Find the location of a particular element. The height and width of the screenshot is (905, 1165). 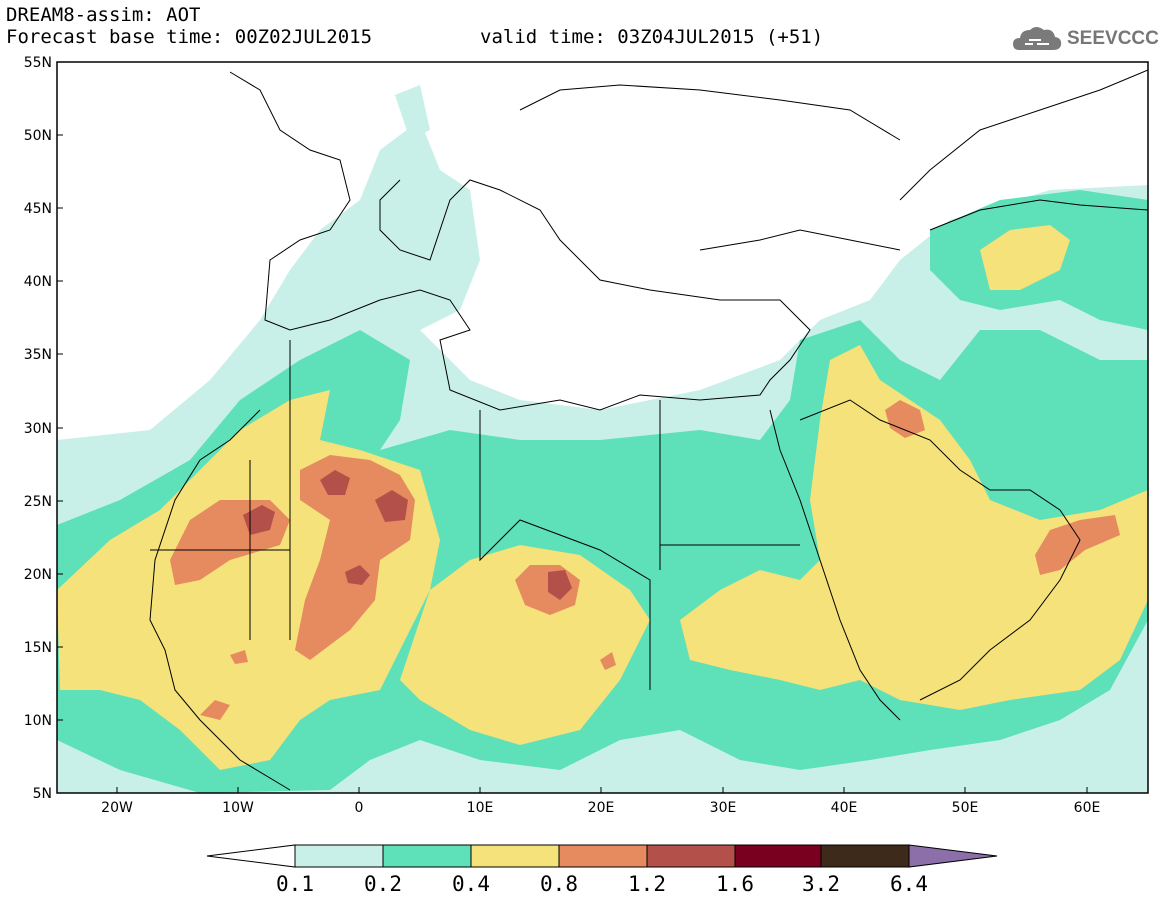

lon-label-60e: 60E is located at coordinates (1087, 808).